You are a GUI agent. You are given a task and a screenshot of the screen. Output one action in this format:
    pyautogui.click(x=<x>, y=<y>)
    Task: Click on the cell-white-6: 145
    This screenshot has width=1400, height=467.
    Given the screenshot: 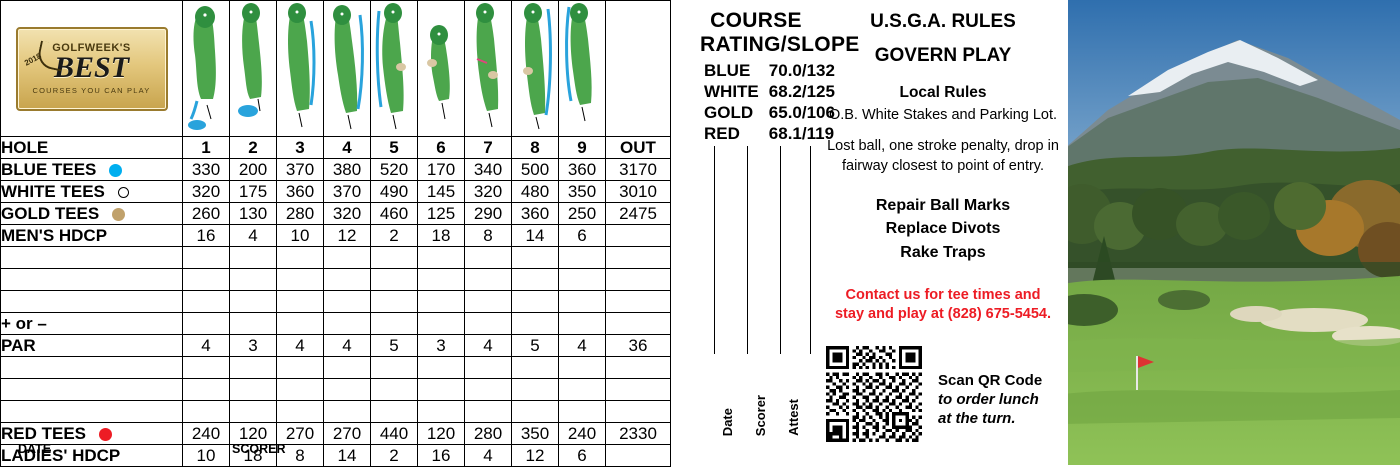 What is the action you would take?
    pyautogui.click(x=441, y=191)
    